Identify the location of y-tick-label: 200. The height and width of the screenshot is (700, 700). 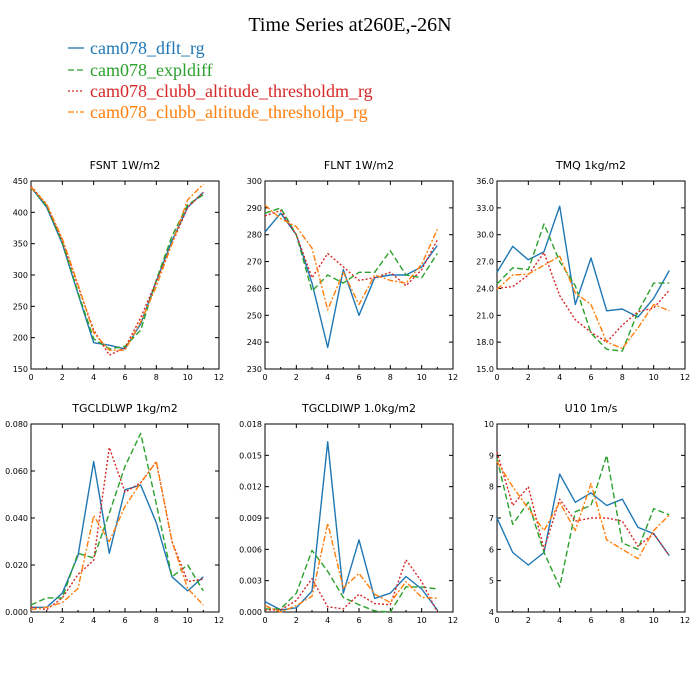
(20, 338).